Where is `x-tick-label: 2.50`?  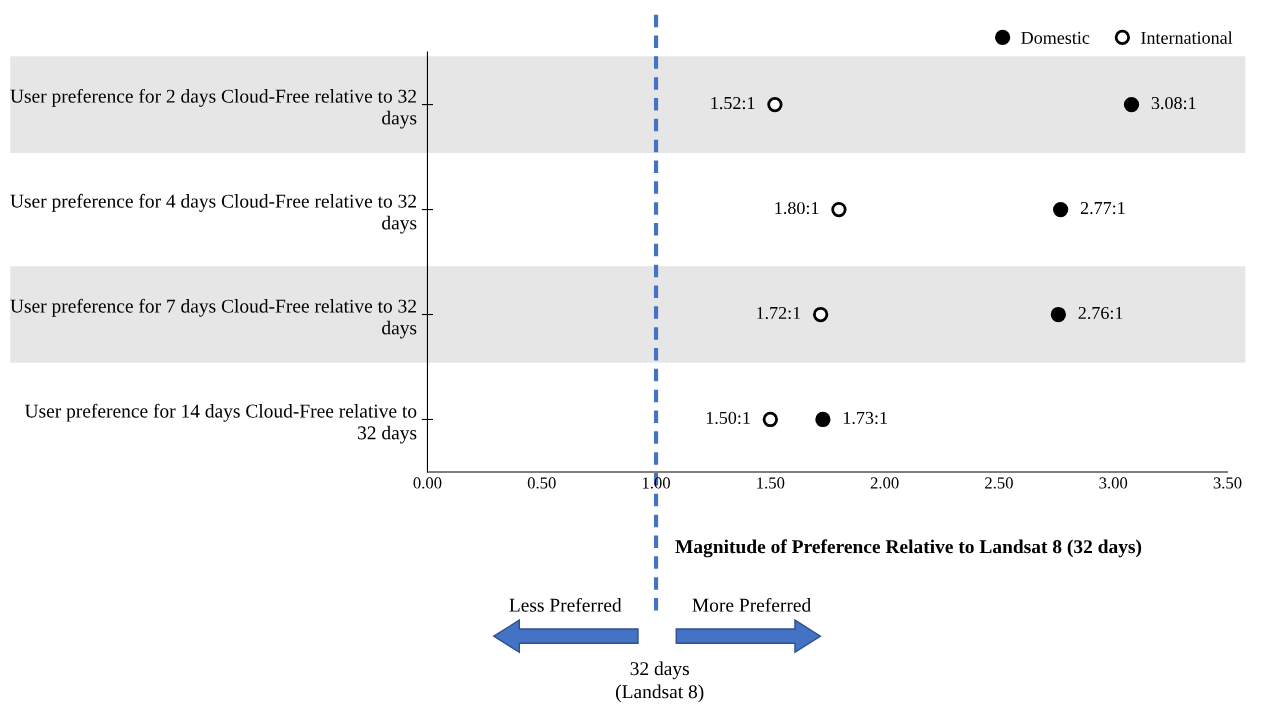
x-tick-label: 2.50 is located at coordinates (999, 483).